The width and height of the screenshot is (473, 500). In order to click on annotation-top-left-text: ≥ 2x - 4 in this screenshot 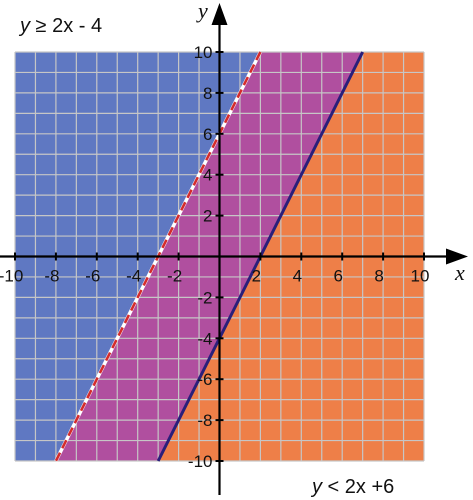, I will do `click(66, 26)`.